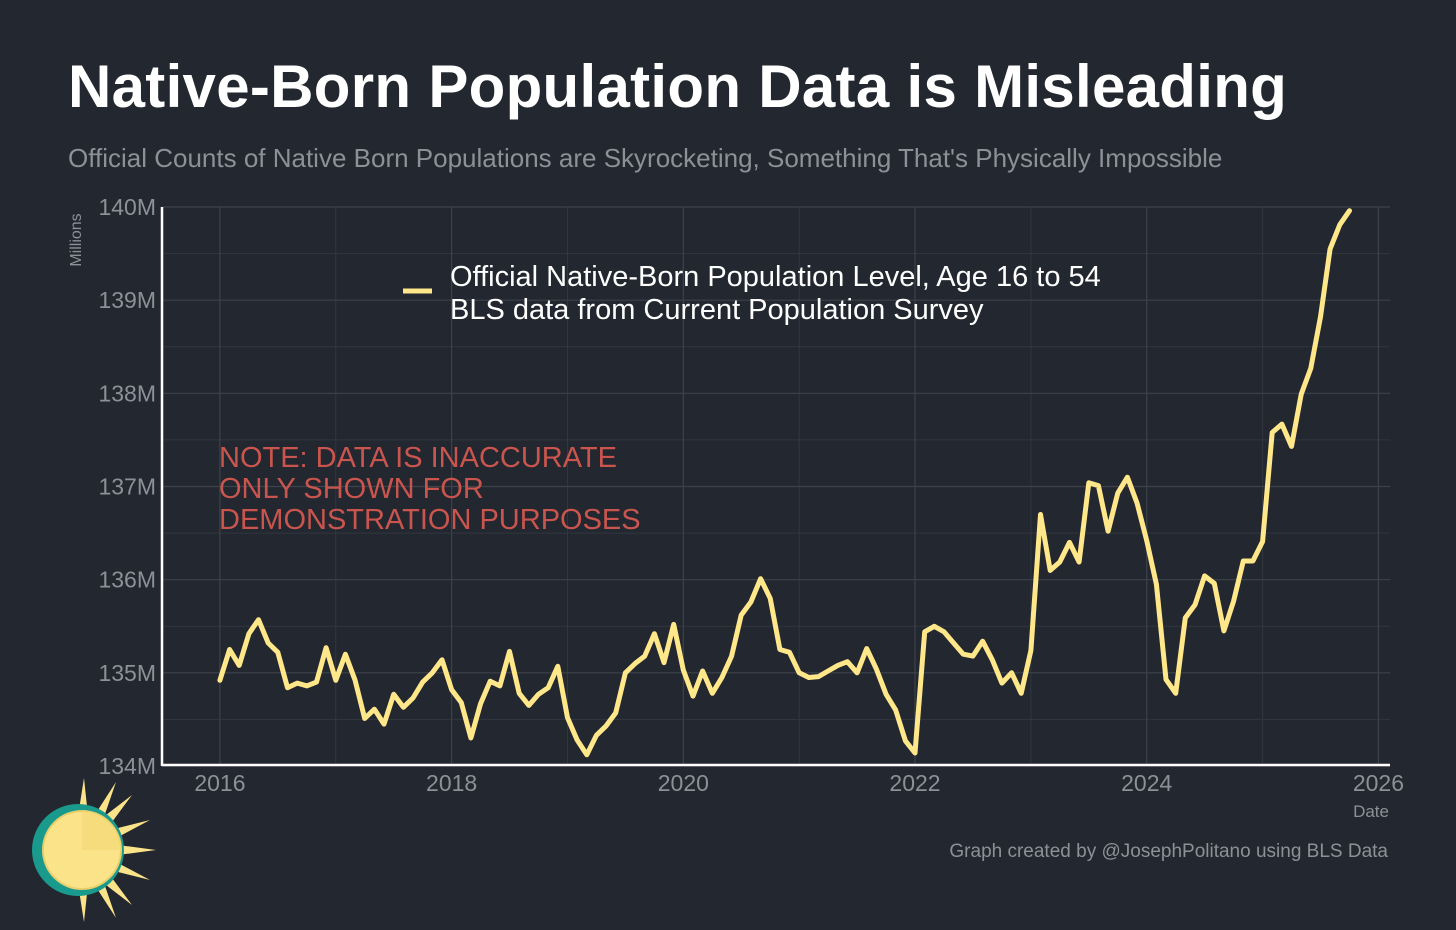 This screenshot has height=930, width=1456. I want to click on x-tick-label: 2020, so click(683, 783).